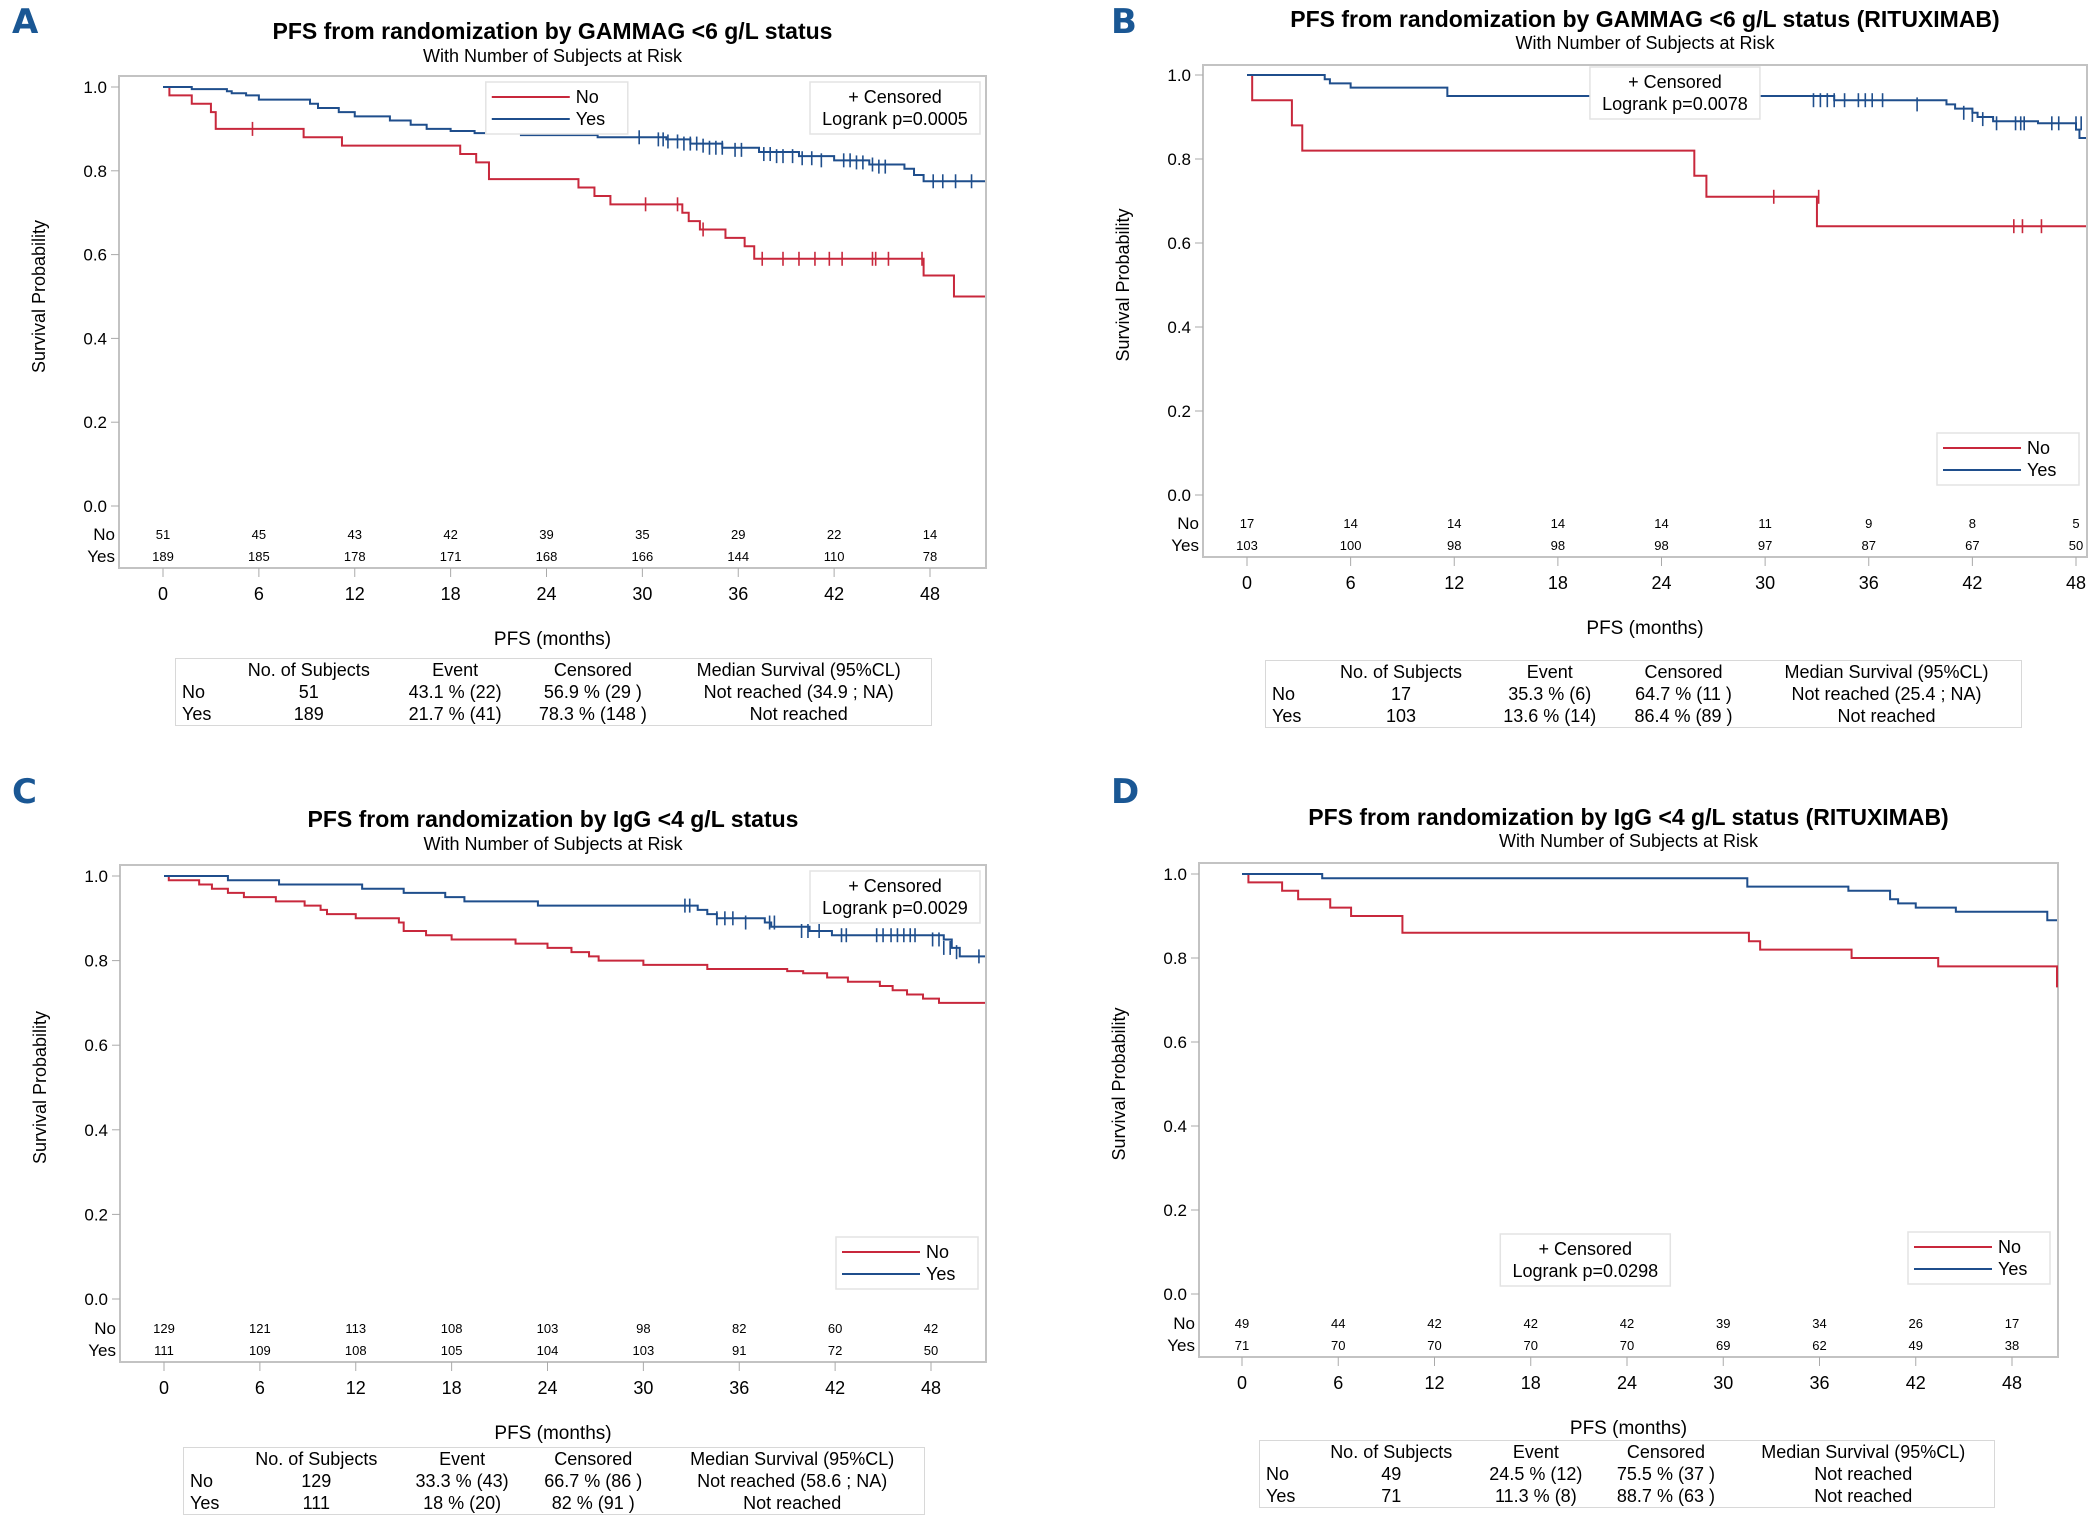 This screenshot has width=2098, height=1519. I want to click on annotation-box, so click(895, 108).